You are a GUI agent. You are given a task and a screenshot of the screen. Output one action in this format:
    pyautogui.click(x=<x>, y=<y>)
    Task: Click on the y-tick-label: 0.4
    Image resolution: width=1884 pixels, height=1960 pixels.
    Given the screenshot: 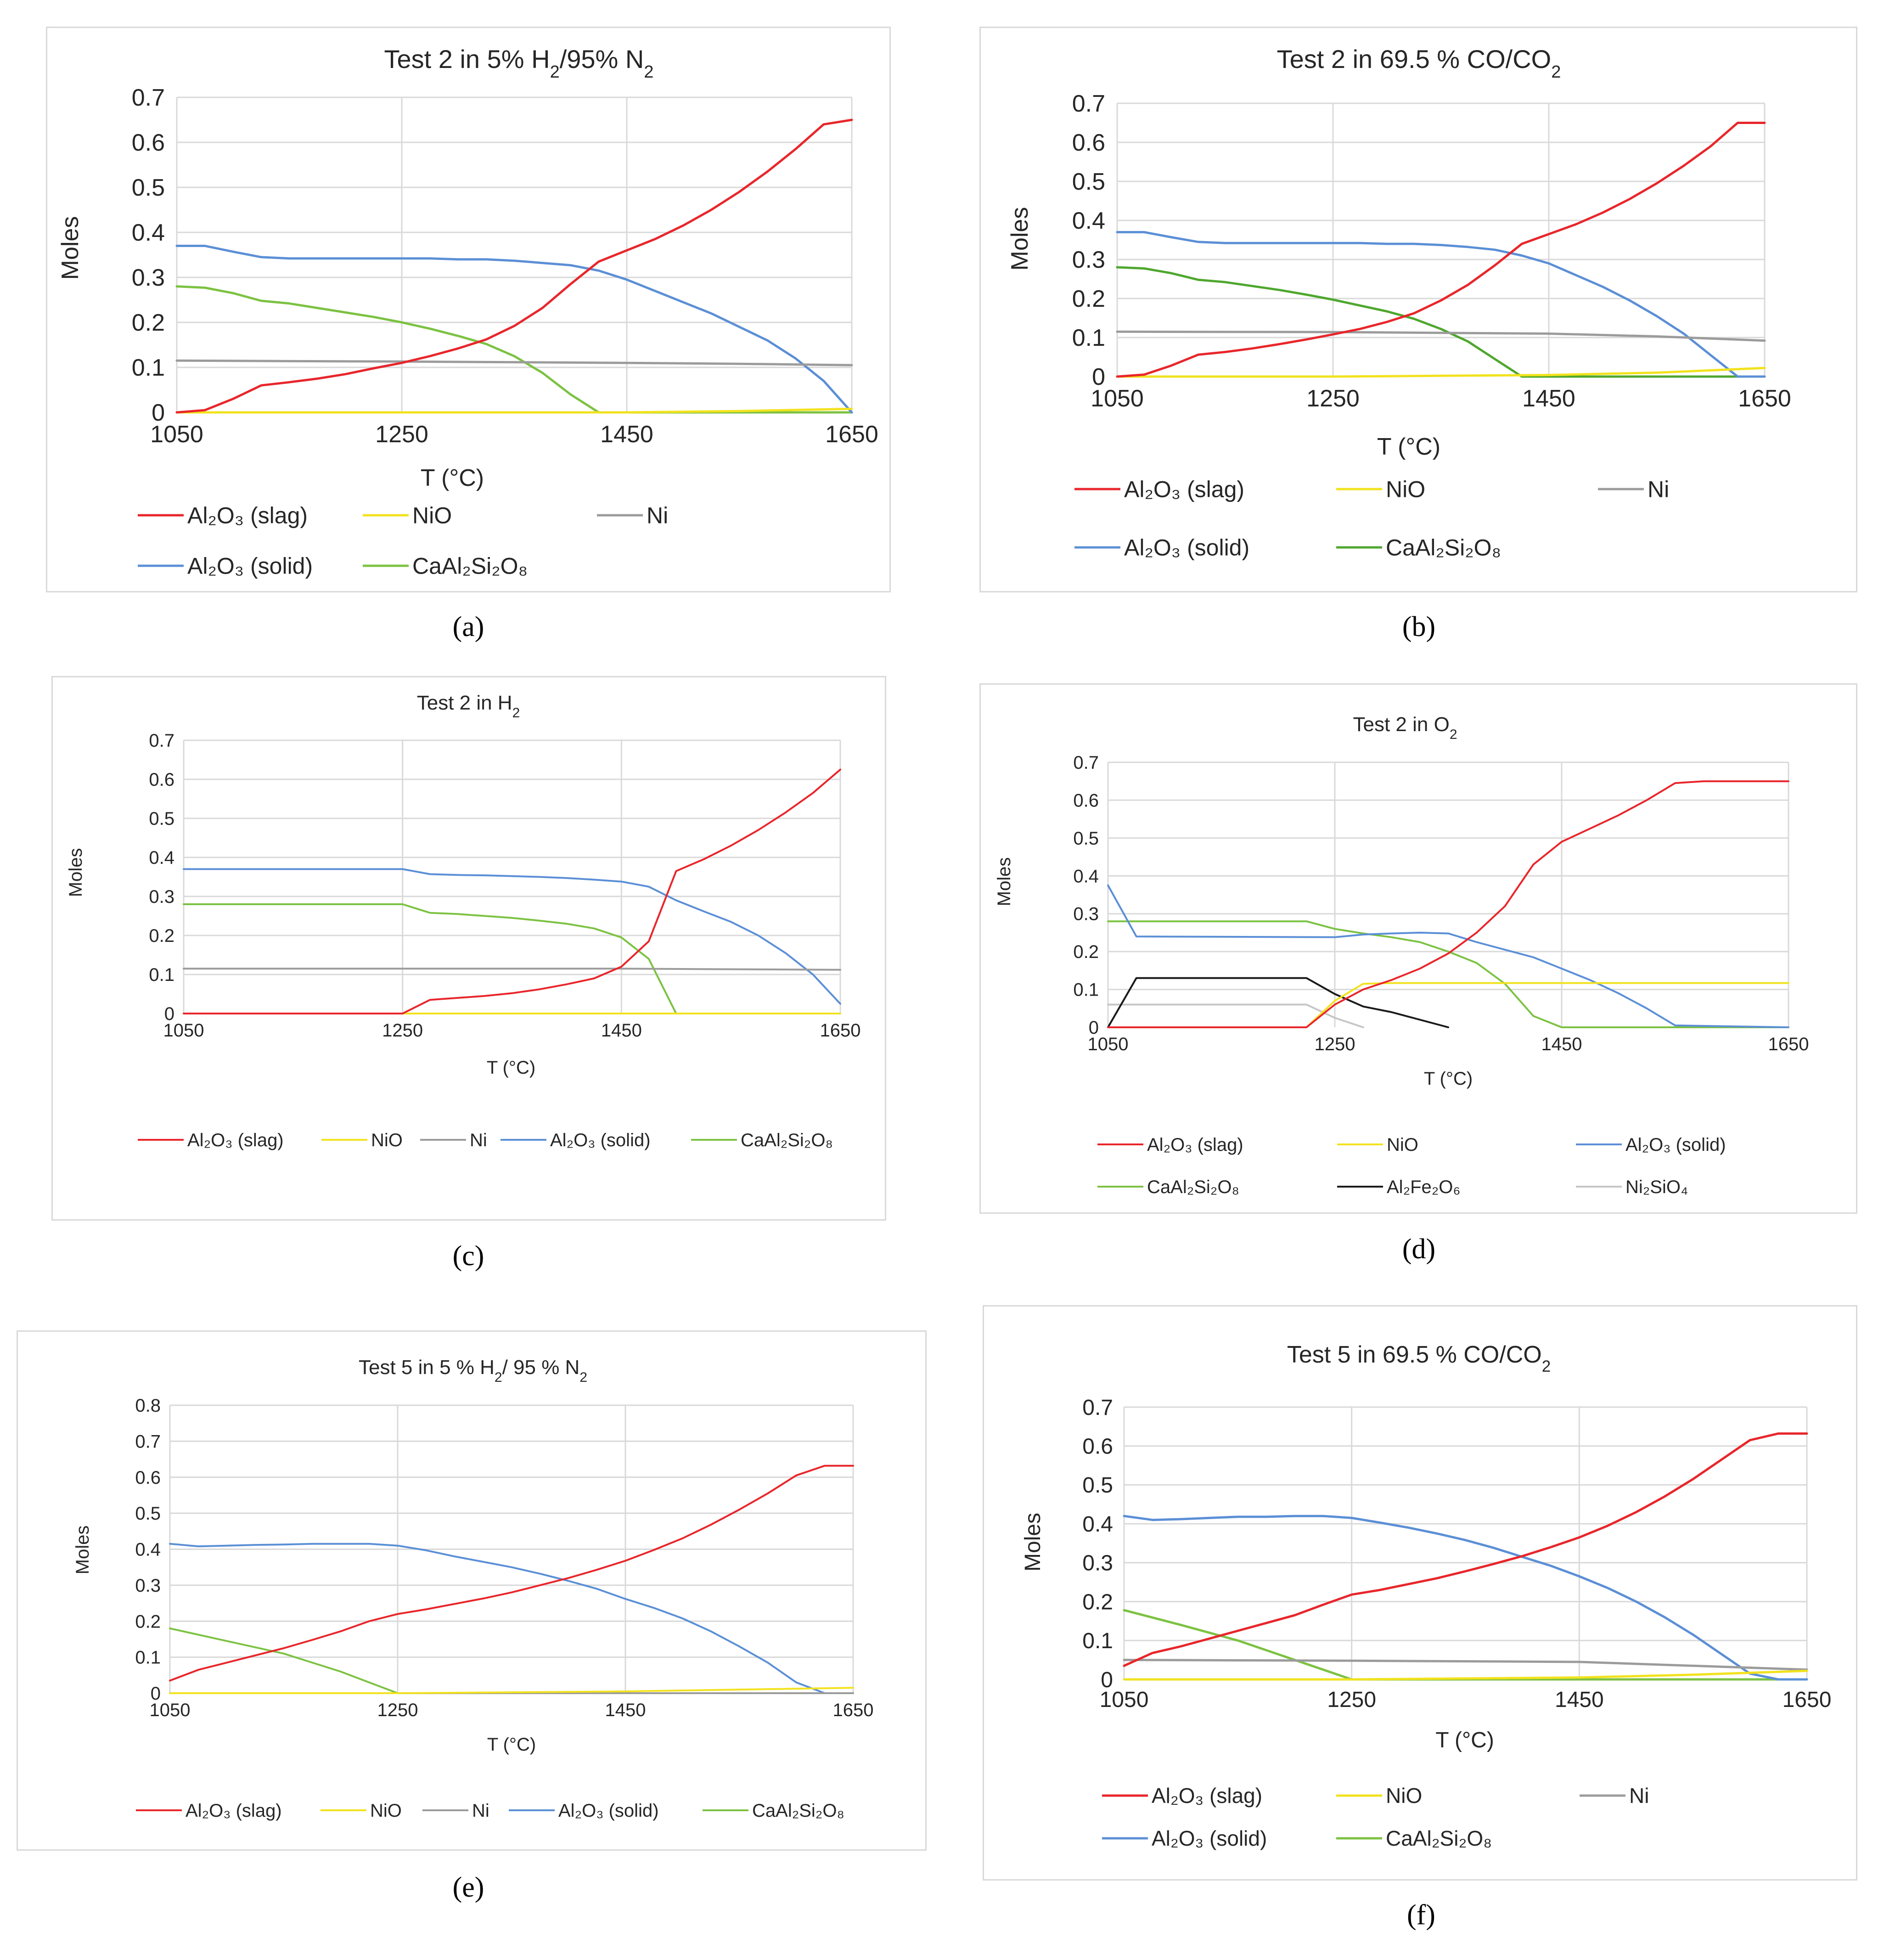 What is the action you would take?
    pyautogui.click(x=1097, y=1524)
    